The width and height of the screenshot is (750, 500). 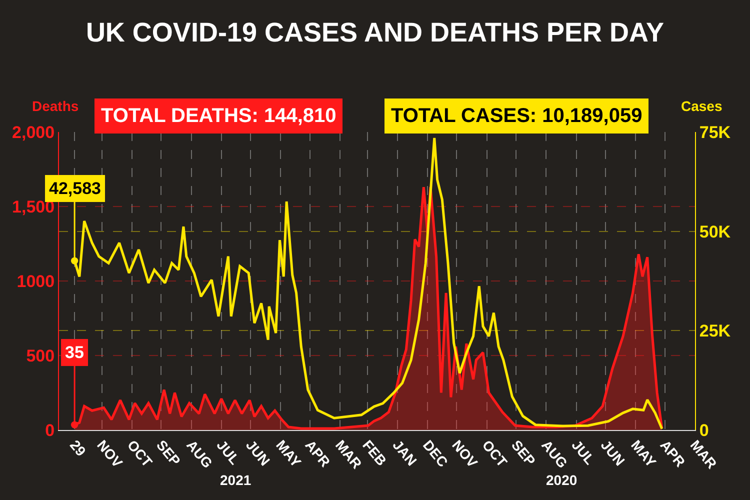 I want to click on data-label: 35, so click(x=74, y=352).